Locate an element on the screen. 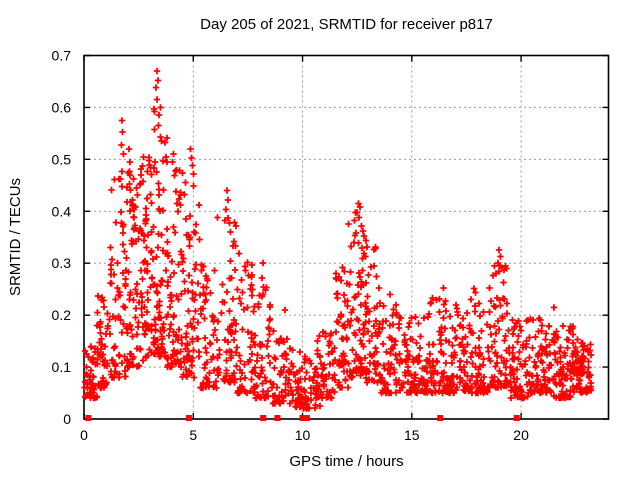 This screenshot has height=480, width=640. y-tick-label-0: 0 is located at coordinates (67, 419).